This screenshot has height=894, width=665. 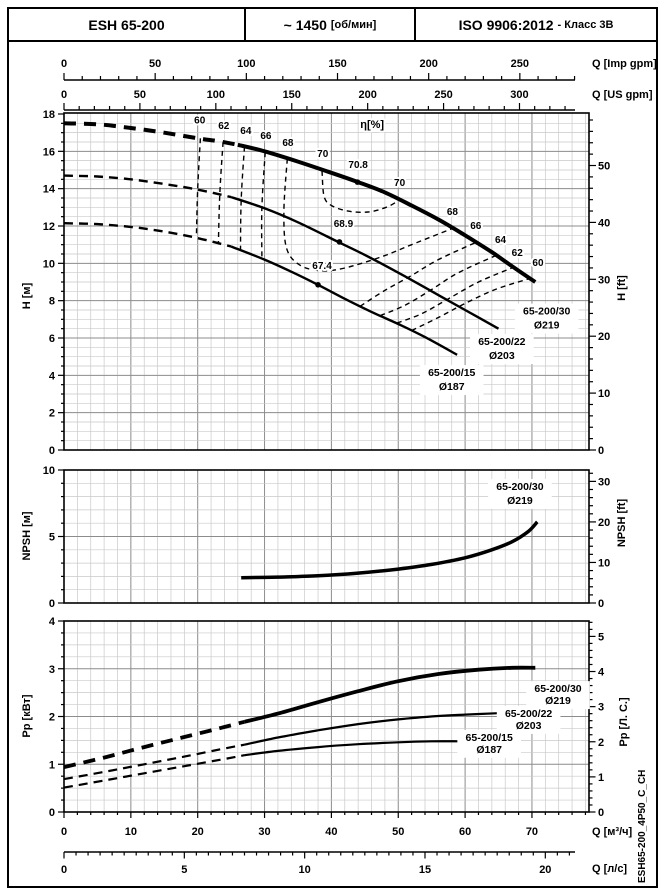 I want to click on pump-model: ESH 65-200, so click(x=126, y=24).